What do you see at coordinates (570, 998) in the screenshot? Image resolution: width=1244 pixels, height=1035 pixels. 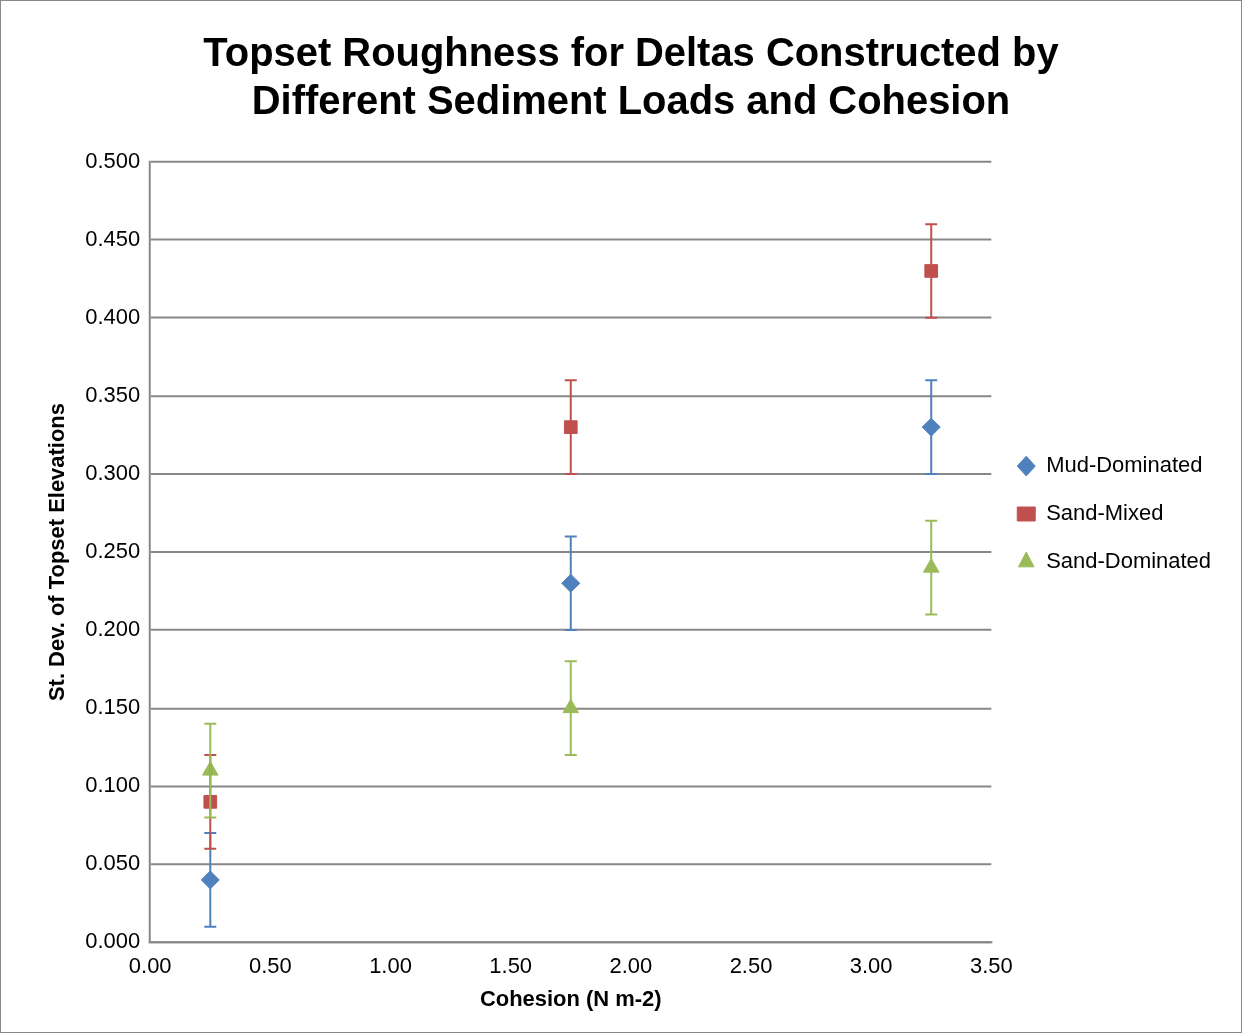 I see `x-axis-title: Cohesion (N m-2)` at bounding box center [570, 998].